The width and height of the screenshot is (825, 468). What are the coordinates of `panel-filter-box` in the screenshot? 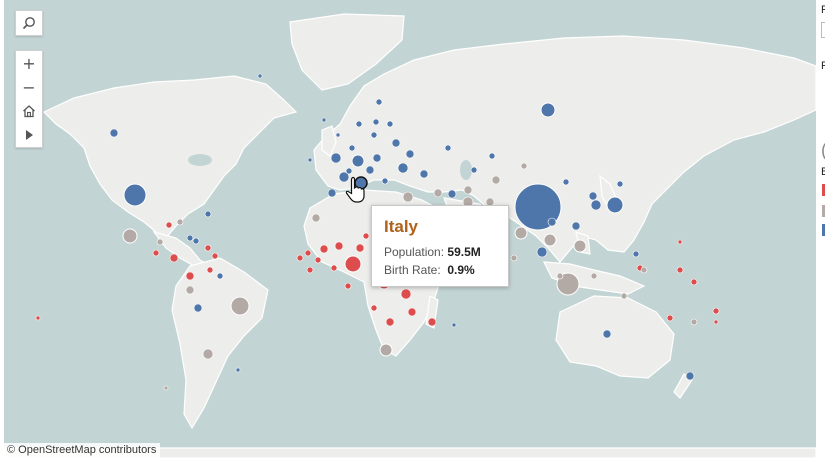 It's located at (823, 30).